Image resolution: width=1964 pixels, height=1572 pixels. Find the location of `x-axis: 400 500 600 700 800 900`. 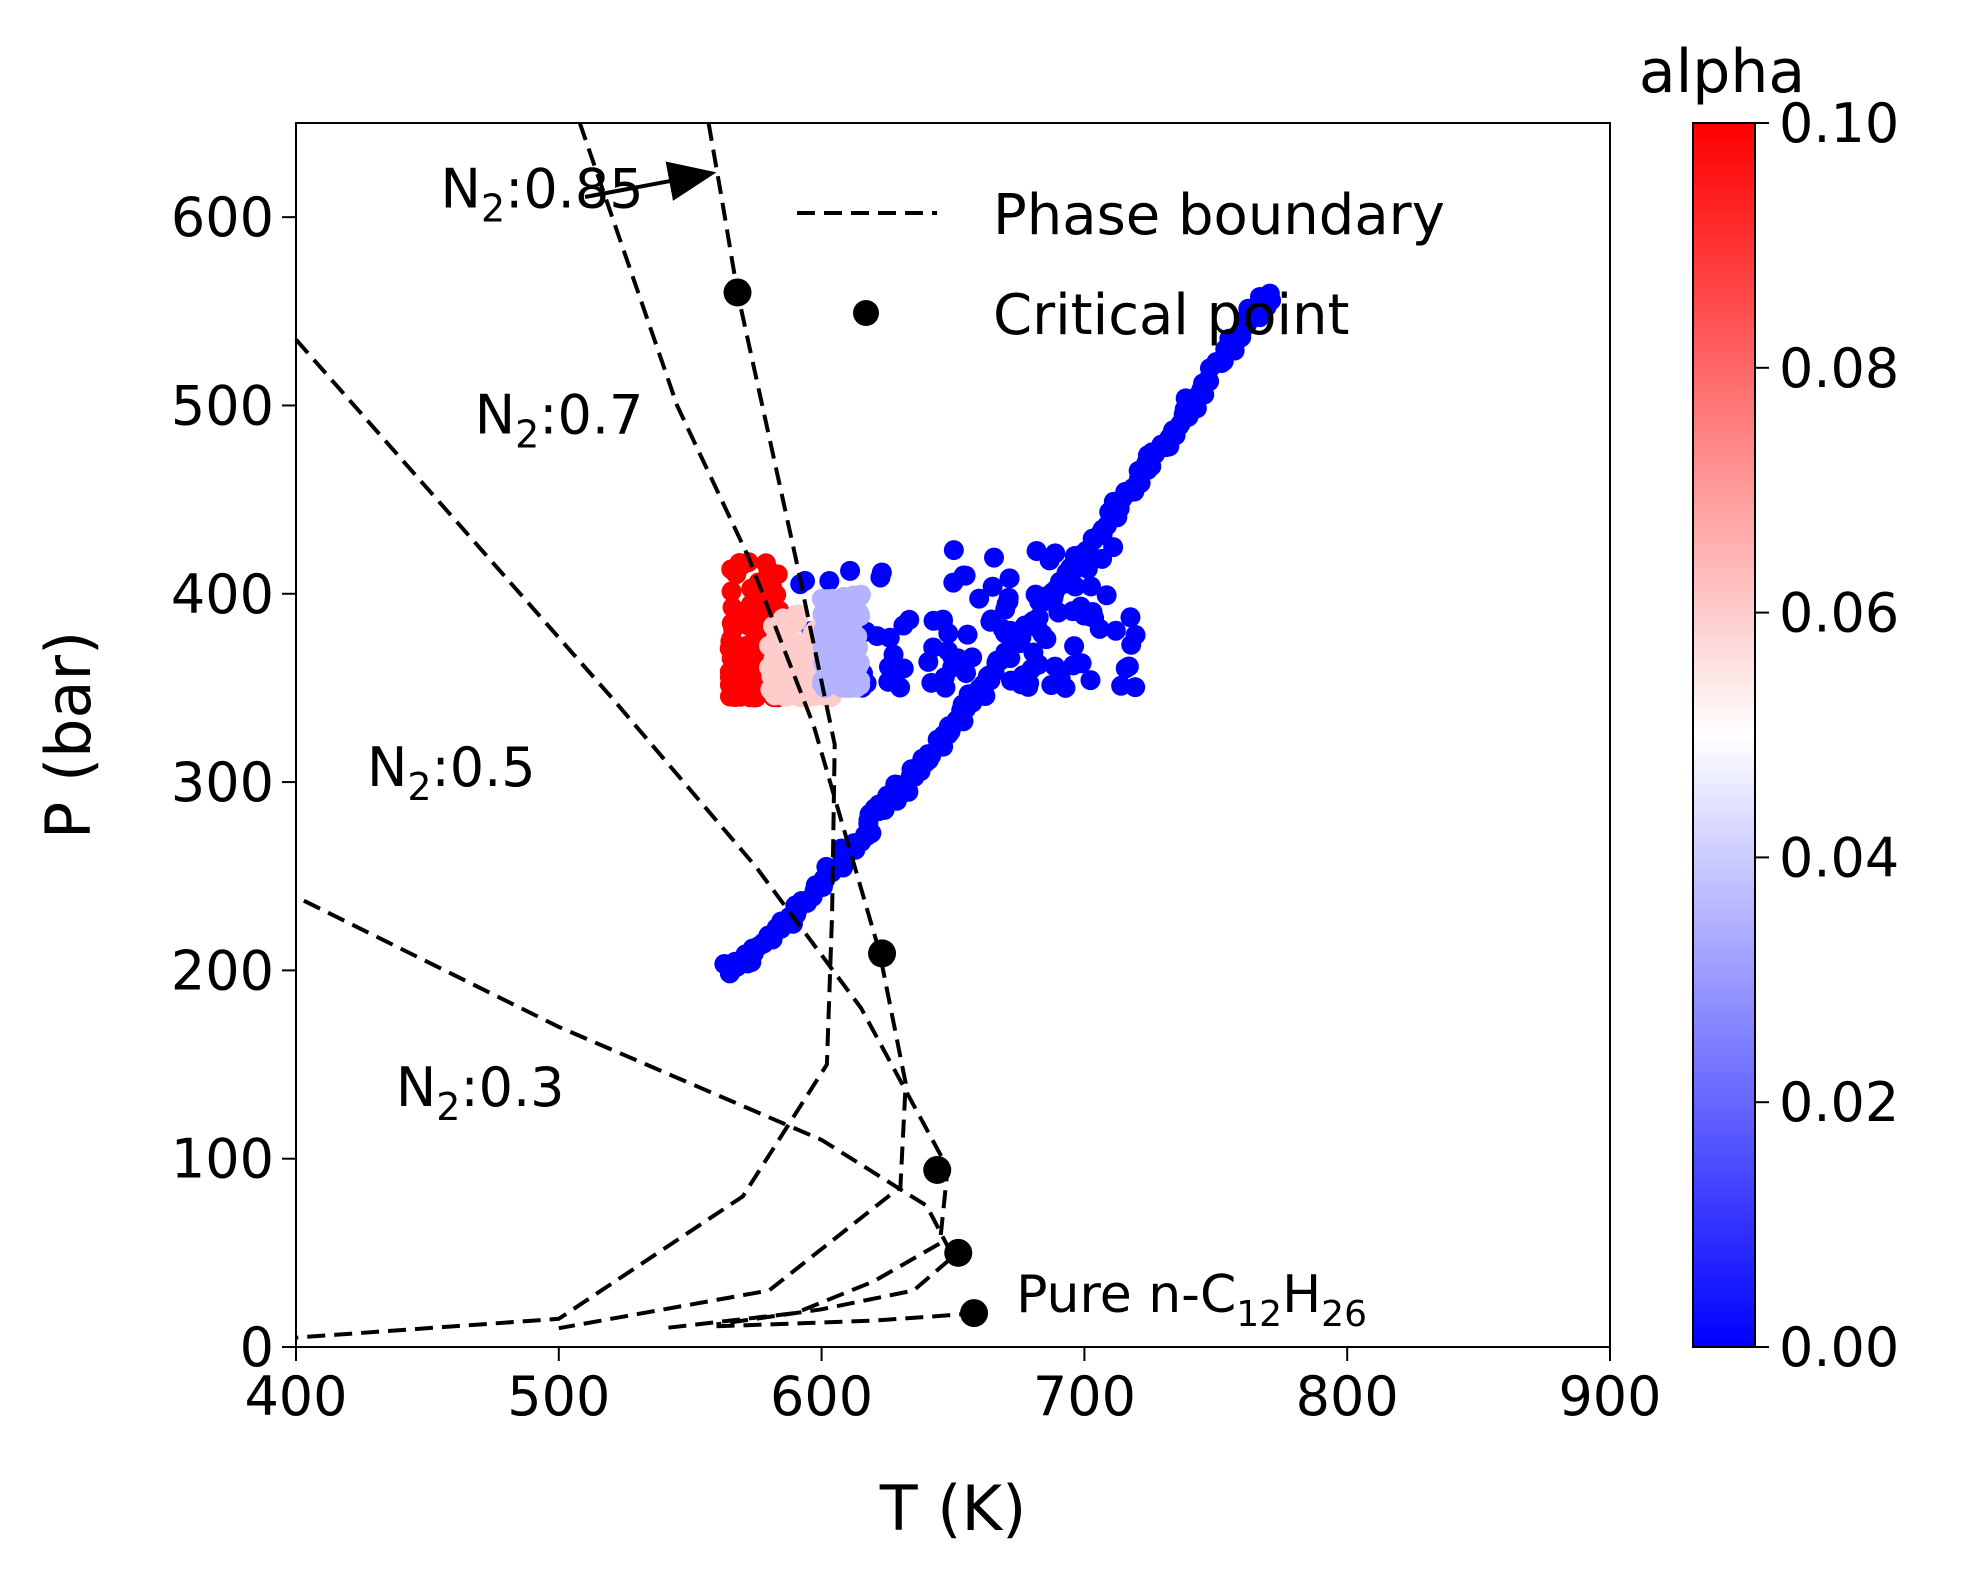

x-axis: 400 500 600 700 800 900 is located at coordinates (953, 1387).